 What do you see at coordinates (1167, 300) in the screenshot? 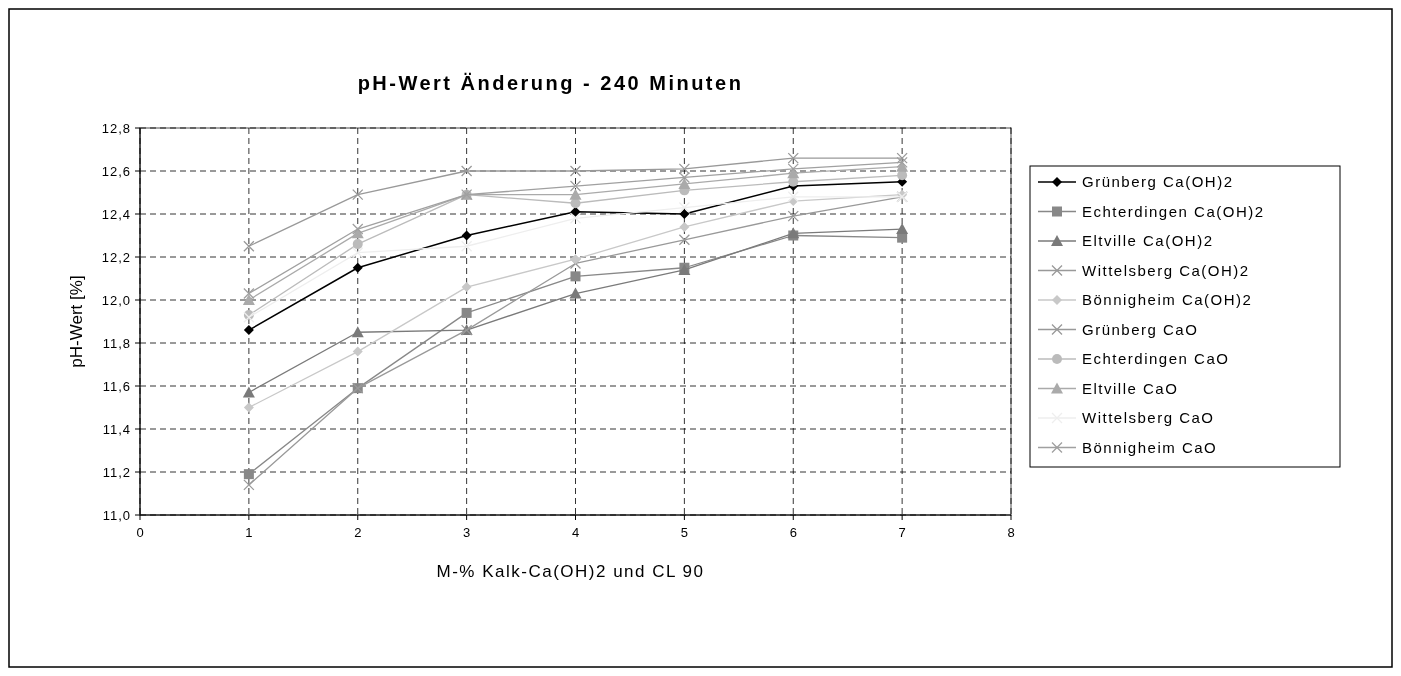
I see `legend-label: Bönnigheim Ca(OH)2` at bounding box center [1167, 300].